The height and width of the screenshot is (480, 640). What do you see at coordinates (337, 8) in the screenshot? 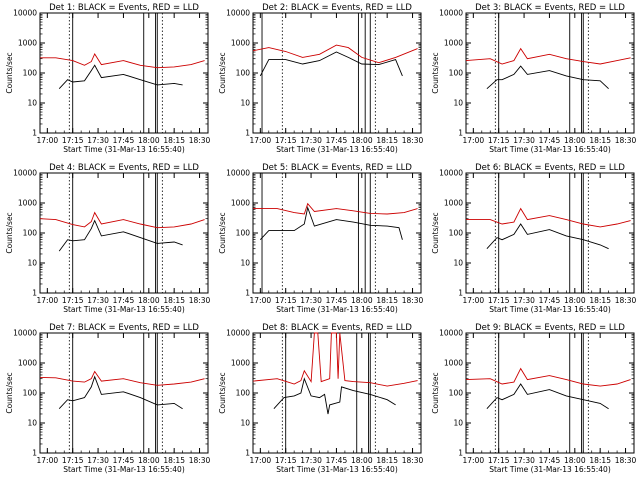
I see `panel-title: Det 2: BLACK = Events, RED = LLD` at bounding box center [337, 8].